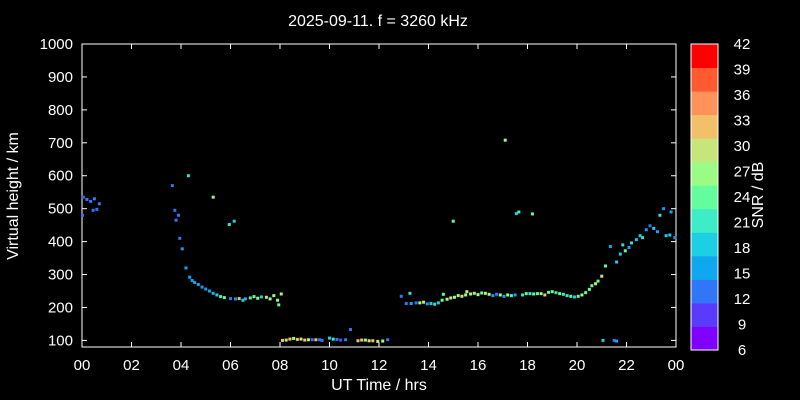 This screenshot has width=800, height=400. I want to click on colorbar-tick-label: 18, so click(742, 248).